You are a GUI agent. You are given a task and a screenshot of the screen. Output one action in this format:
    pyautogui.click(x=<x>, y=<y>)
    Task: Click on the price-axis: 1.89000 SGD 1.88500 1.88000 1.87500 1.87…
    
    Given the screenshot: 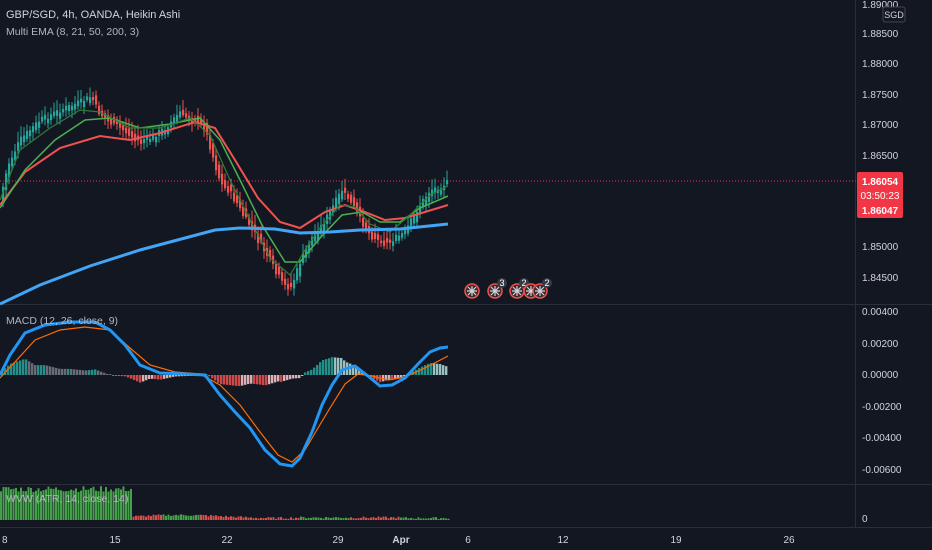 What is the action you would take?
    pyautogui.click(x=881, y=142)
    